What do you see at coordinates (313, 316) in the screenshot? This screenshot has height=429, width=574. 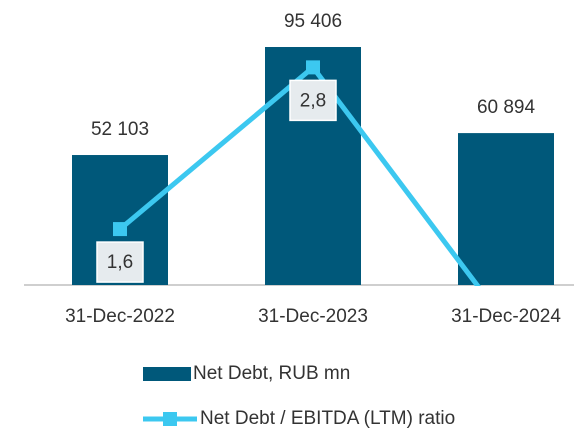 I see `x-tick-label: 31-Dec-2023` at bounding box center [313, 316].